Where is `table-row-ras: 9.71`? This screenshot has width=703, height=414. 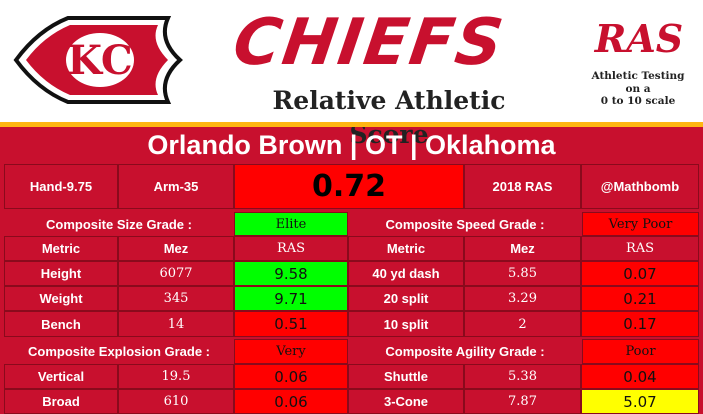
table-row-ras: 9.71 is located at coordinates (291, 298).